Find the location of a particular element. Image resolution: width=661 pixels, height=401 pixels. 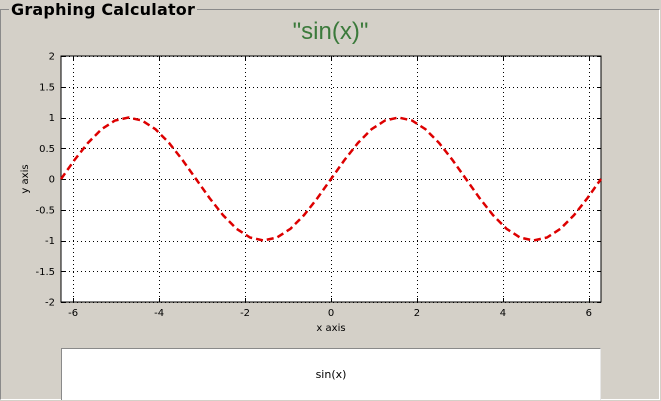

expression-text: sin(x) is located at coordinates (331, 374).